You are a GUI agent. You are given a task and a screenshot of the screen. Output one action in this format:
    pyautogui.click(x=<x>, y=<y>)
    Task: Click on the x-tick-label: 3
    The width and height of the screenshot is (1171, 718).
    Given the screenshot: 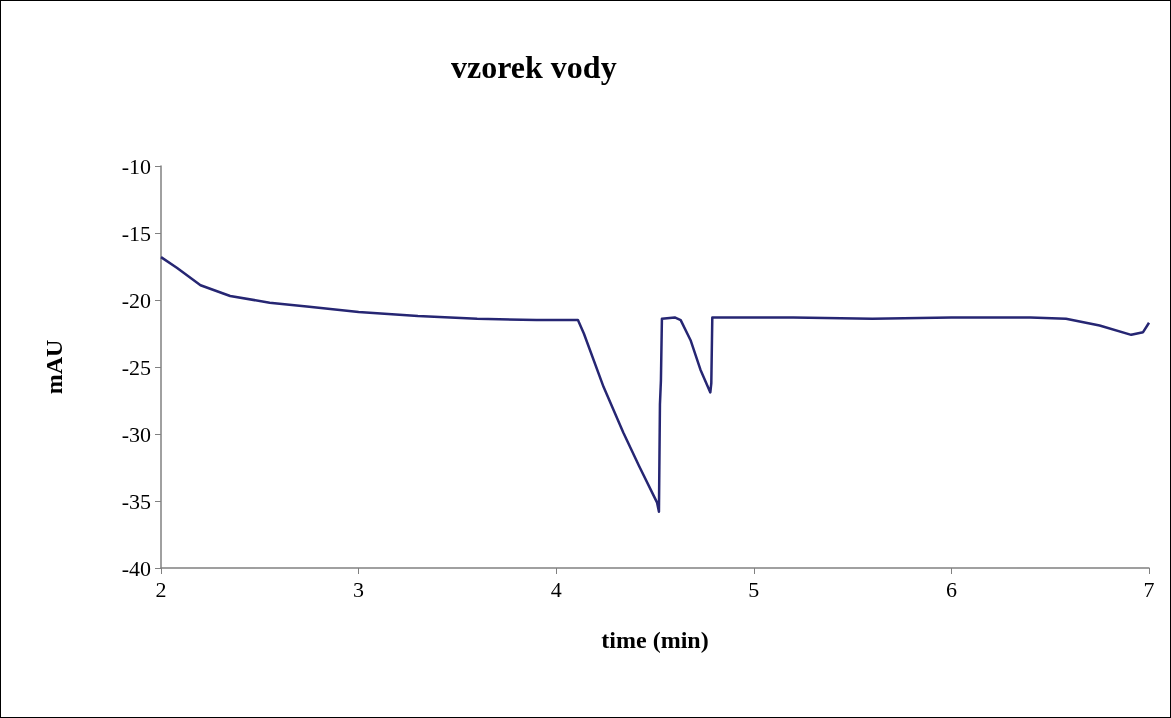 What is the action you would take?
    pyautogui.click(x=359, y=589)
    